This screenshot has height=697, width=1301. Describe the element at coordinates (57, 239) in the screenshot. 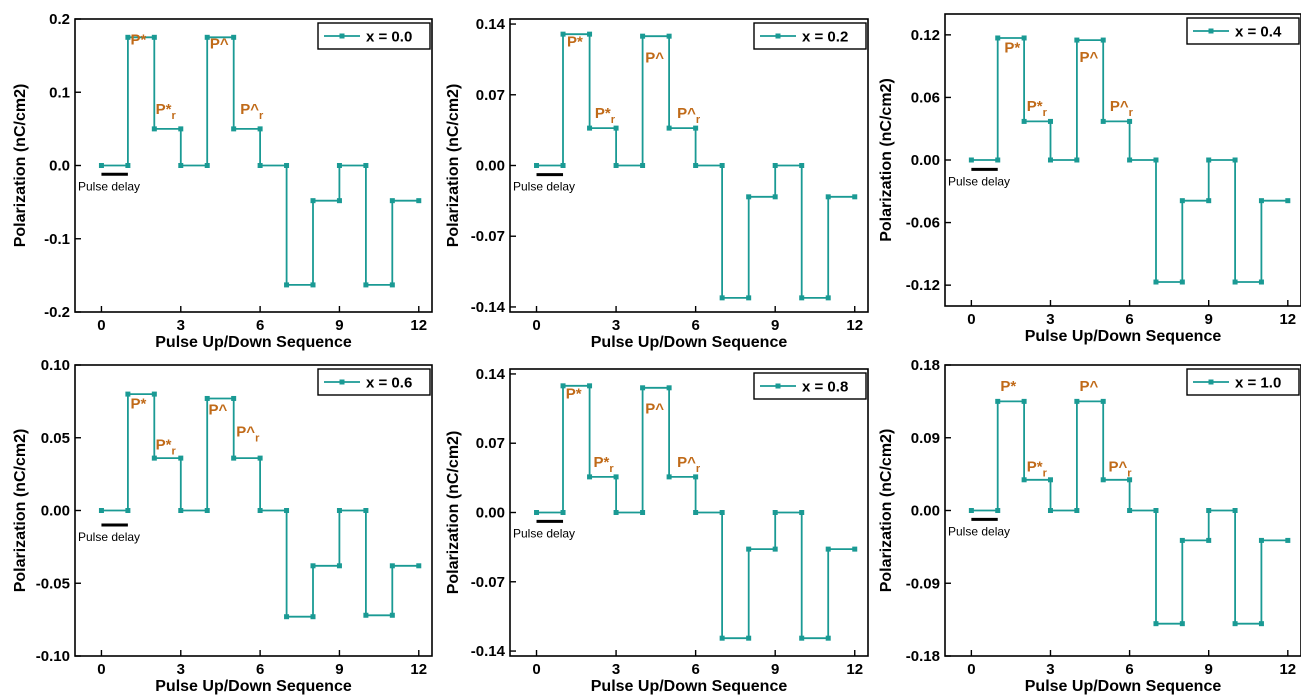

I see `y-tick-label: -0.1` at that location.